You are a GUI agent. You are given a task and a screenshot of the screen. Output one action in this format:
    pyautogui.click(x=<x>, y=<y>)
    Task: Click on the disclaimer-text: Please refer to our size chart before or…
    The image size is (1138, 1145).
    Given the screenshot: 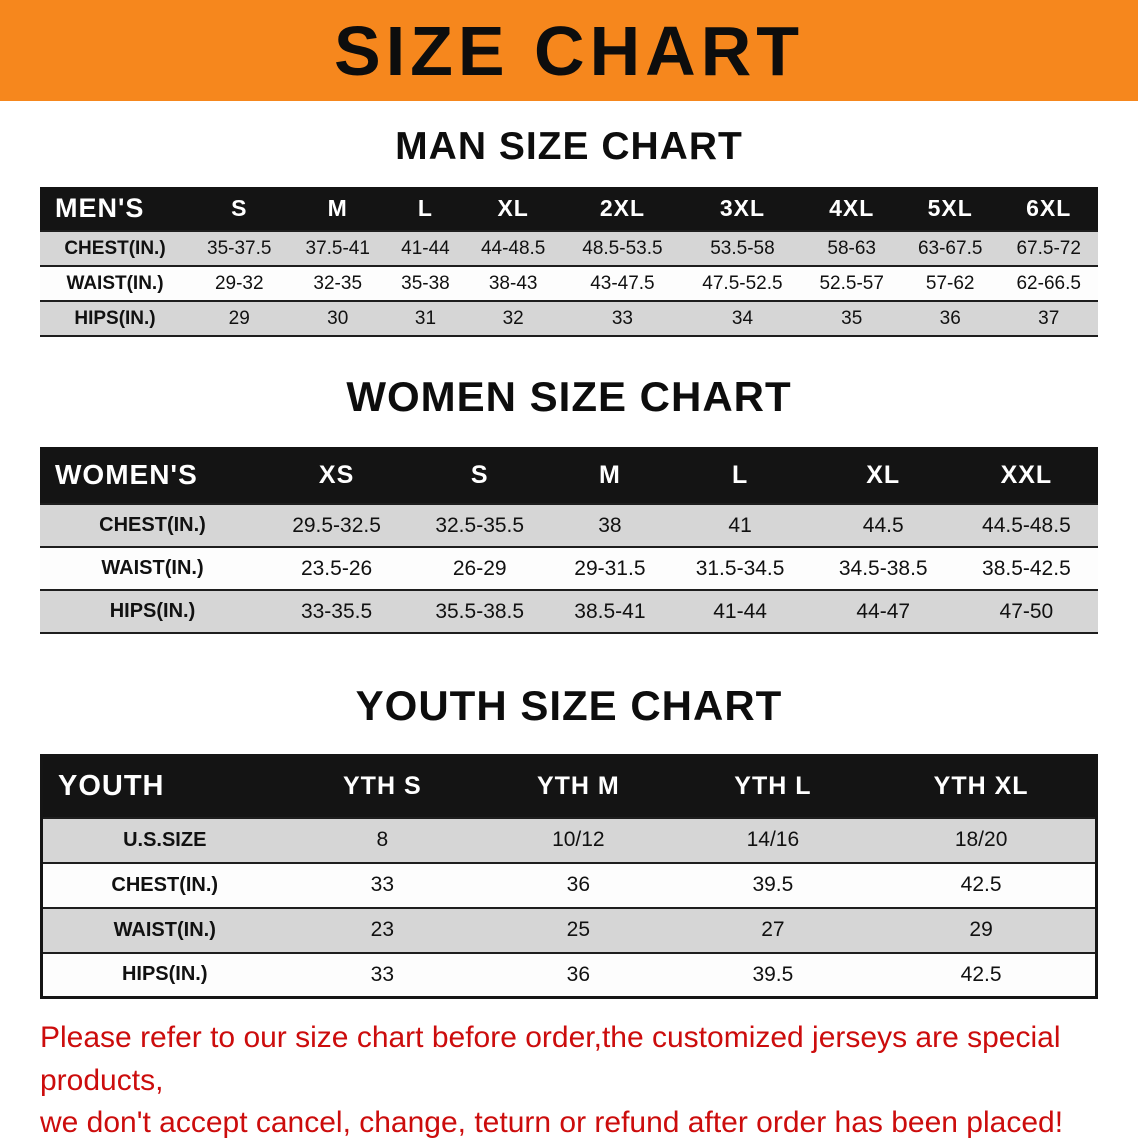 What is the action you would take?
    pyautogui.click(x=583, y=1081)
    